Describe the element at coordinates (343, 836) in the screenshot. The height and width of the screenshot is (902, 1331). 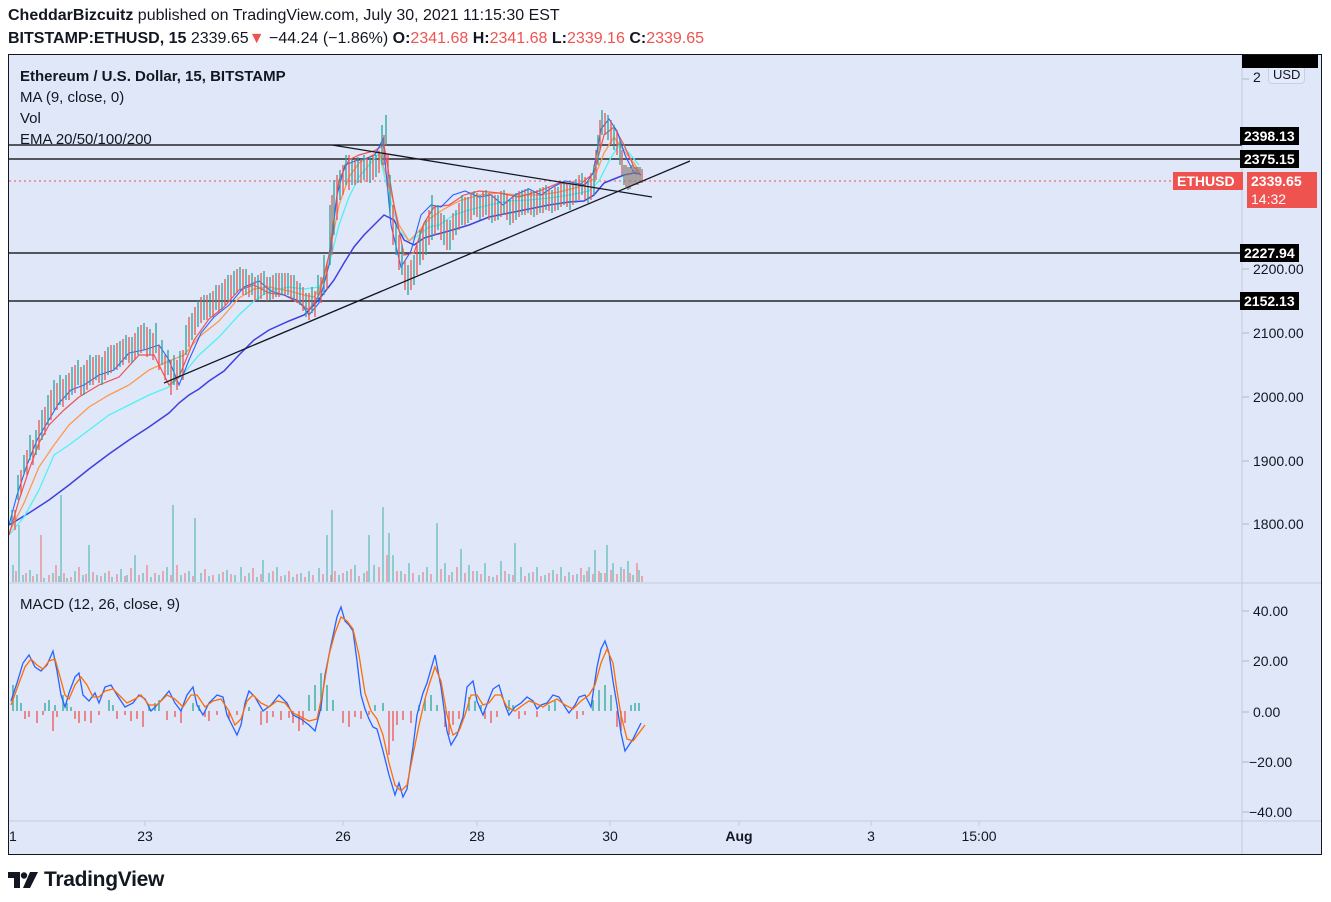
I see `time-label: 26` at that location.